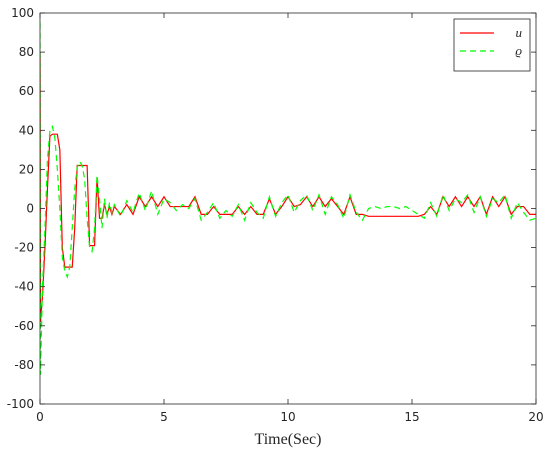 The width and height of the screenshot is (550, 460). I want to click on x-tick-label: 0, so click(40, 417).